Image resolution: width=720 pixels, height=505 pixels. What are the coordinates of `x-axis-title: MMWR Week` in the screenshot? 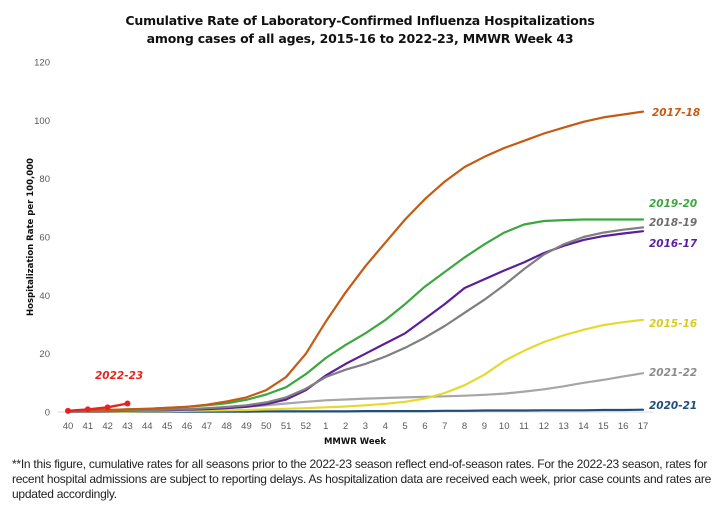 It's located at (355, 442).